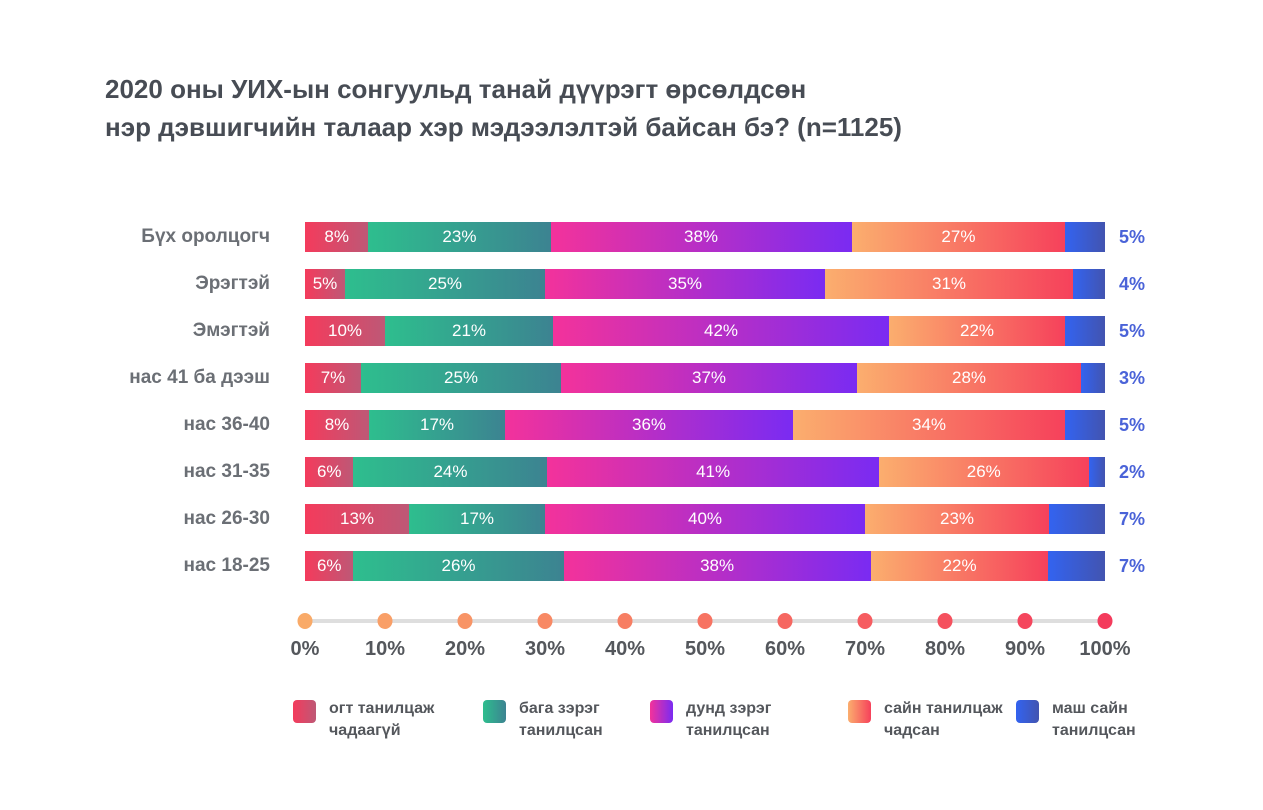 The height and width of the screenshot is (810, 1263). What do you see at coordinates (226, 471) in the screenshot?
I see `row-label: нас 31-35` at bounding box center [226, 471].